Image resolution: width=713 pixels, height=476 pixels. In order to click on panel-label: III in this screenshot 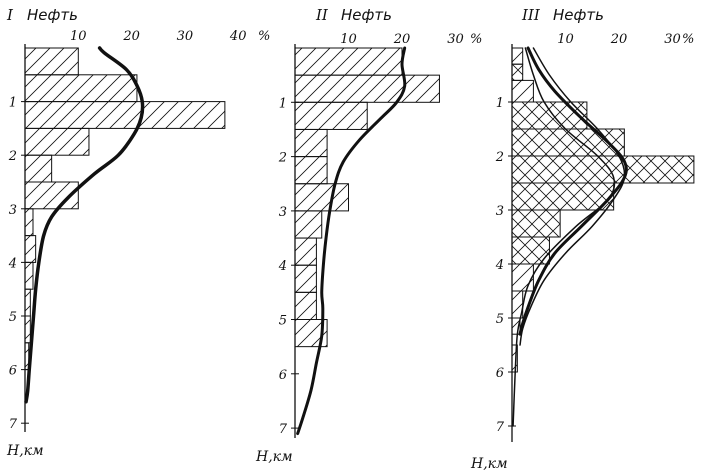, I will do `click(531, 15)`.